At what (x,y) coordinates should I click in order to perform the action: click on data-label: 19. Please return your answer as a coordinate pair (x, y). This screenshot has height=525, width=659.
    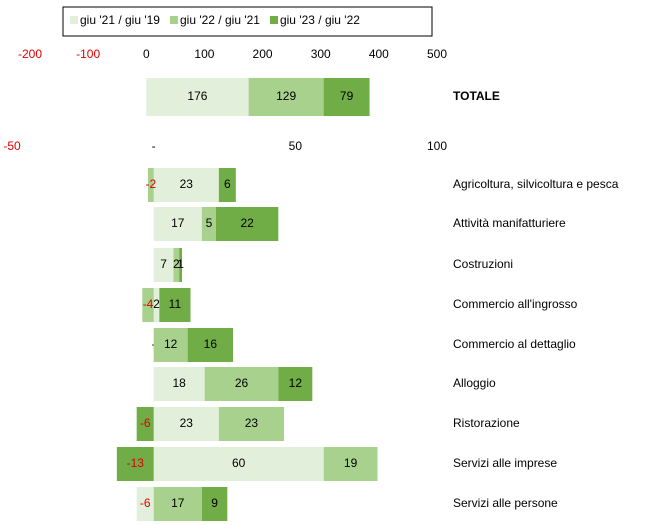
    Looking at the image, I should click on (351, 463).